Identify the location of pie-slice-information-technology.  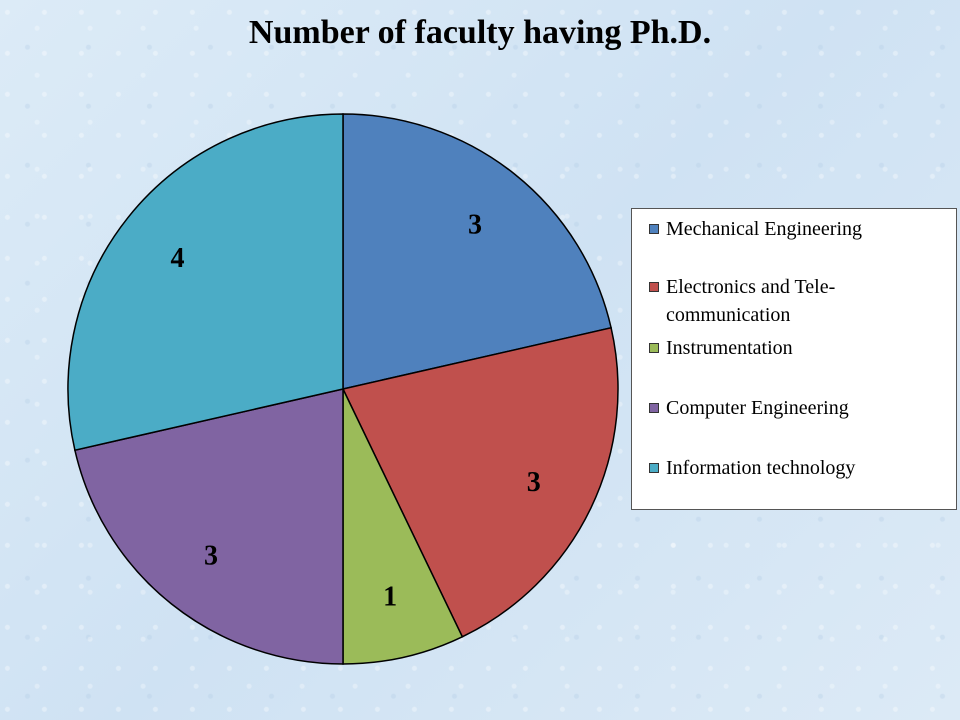
(205, 282).